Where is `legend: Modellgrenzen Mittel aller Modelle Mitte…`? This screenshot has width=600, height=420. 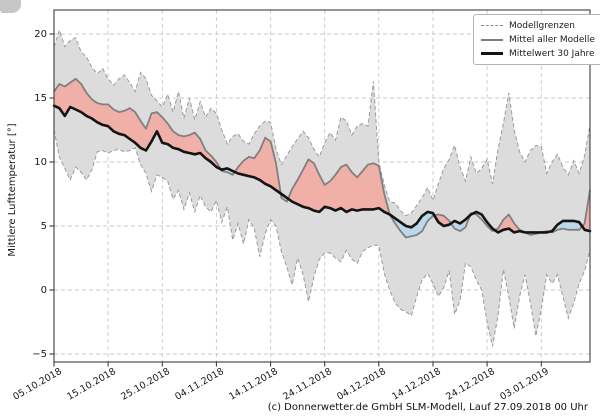
legend: Modellgrenzen Mittel aller Modelle Mitte… is located at coordinates (536, 39).